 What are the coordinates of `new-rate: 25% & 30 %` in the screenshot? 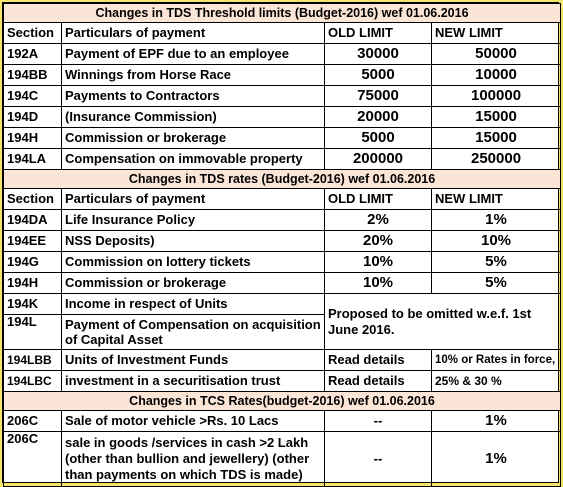 It's located at (496, 381).